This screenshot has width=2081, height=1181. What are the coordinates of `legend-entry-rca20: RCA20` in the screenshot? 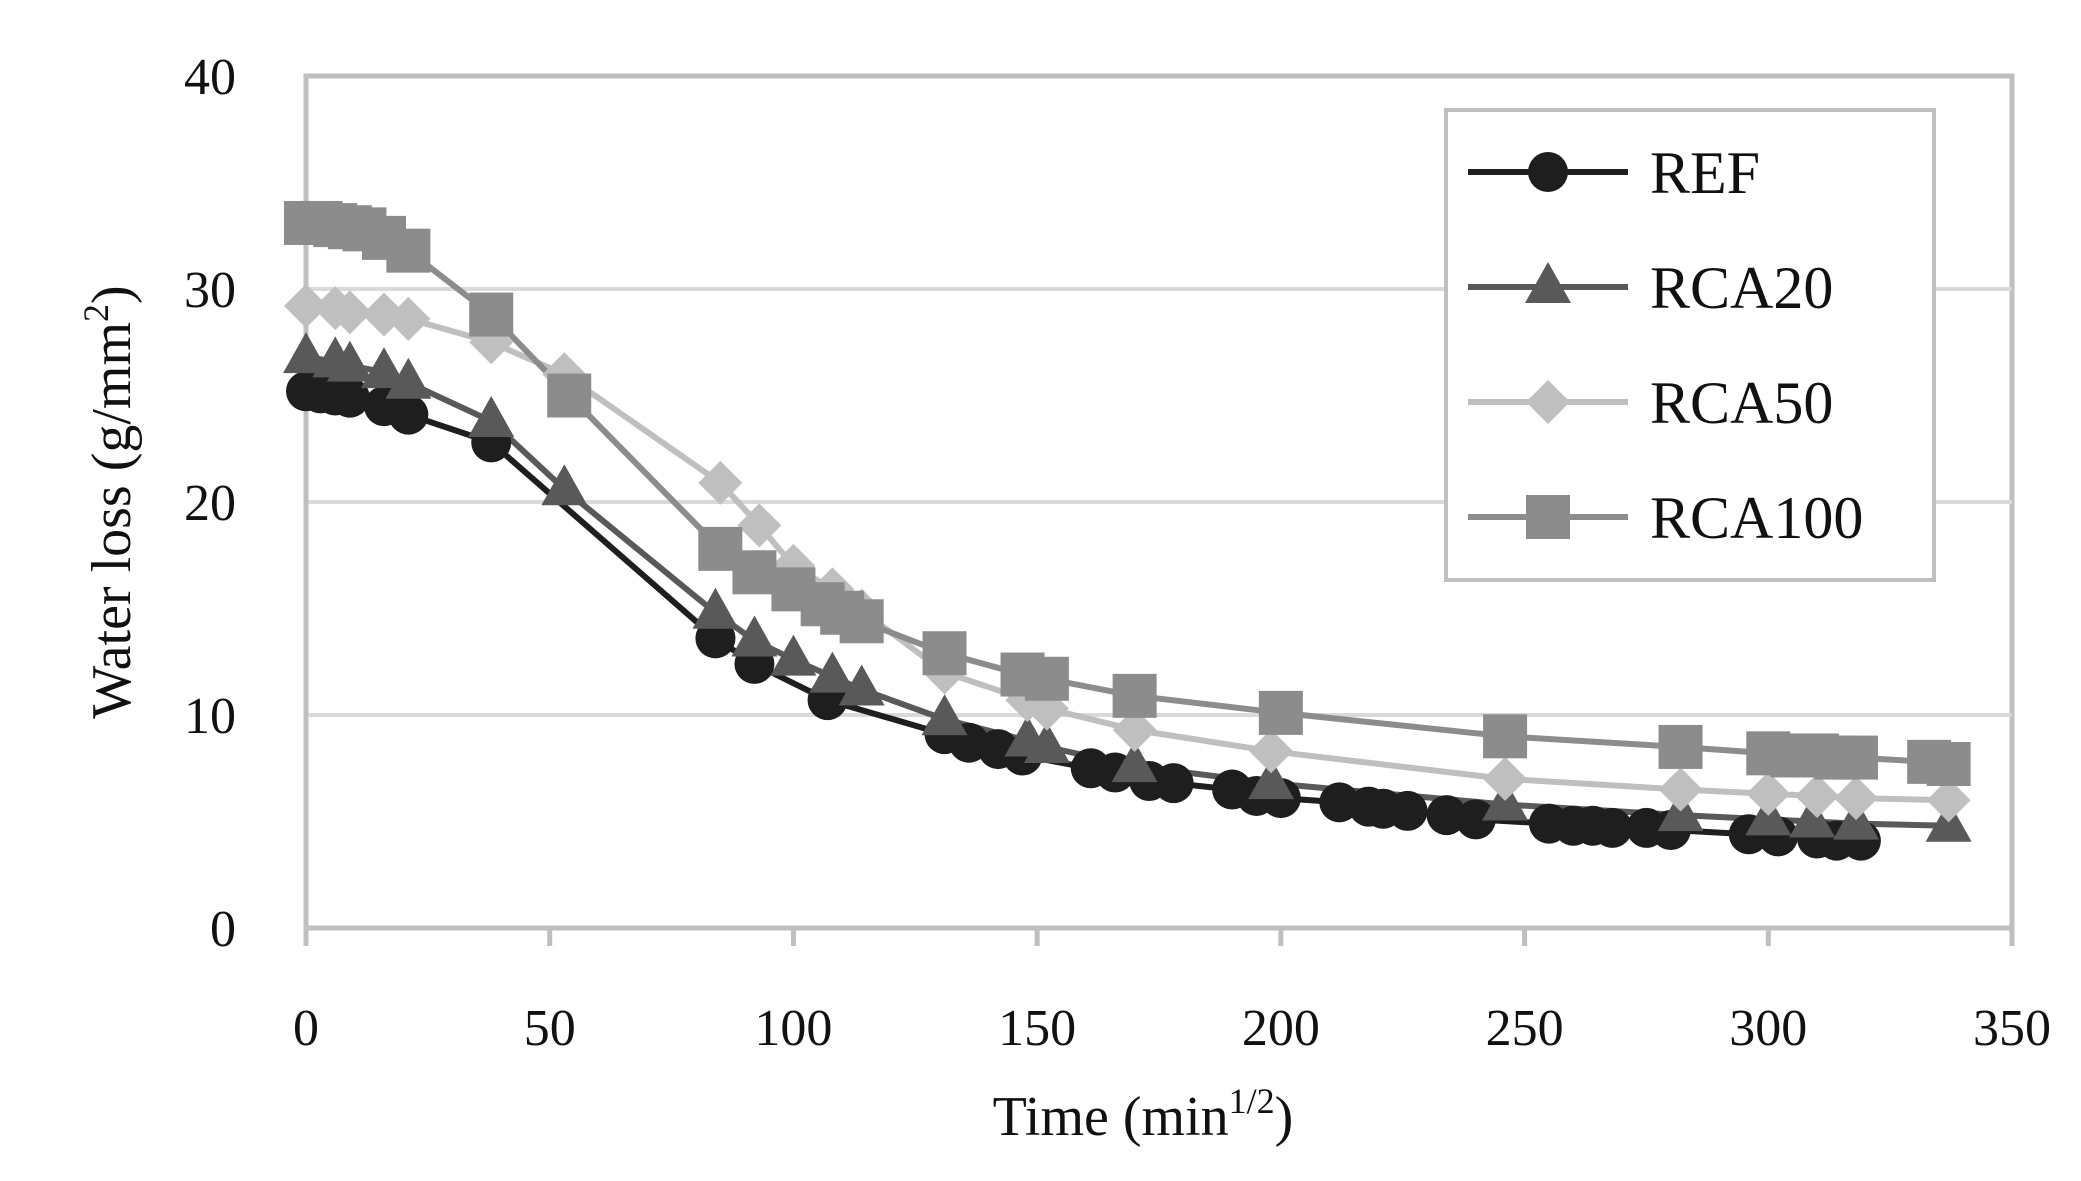 It's located at (1650, 288).